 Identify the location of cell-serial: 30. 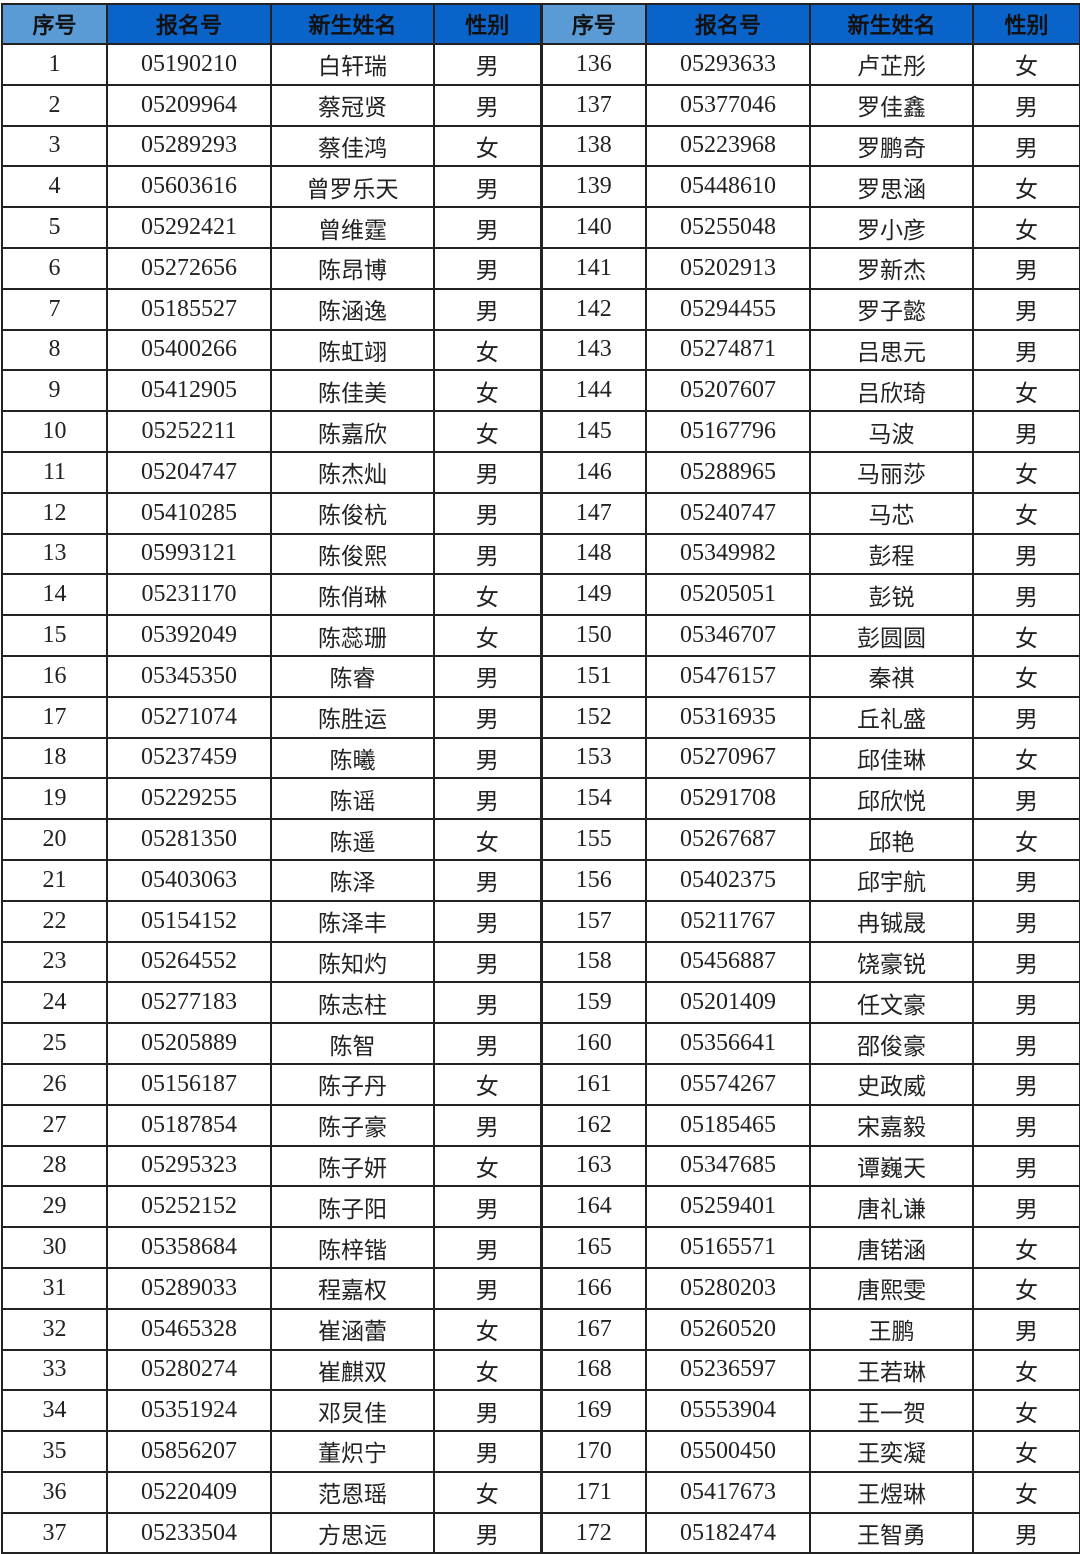
(54, 1247).